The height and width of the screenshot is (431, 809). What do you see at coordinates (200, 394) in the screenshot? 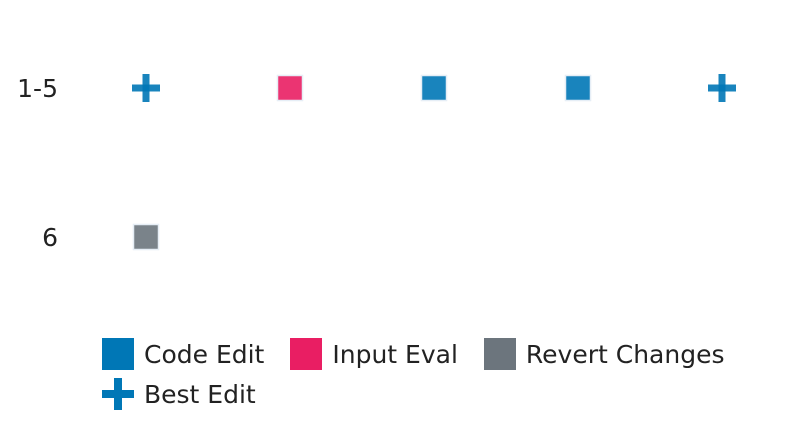
I see `legend-label-best-edit: Best Edit` at bounding box center [200, 394].